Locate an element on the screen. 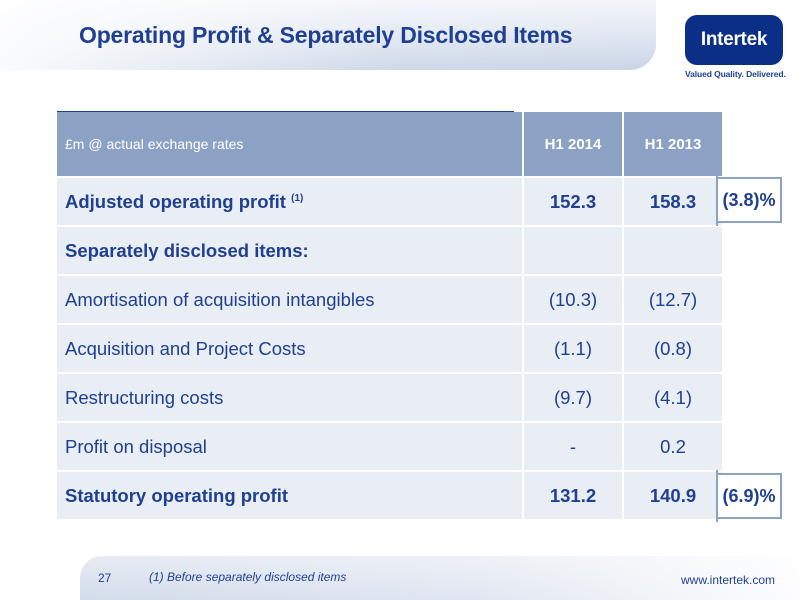  value-h1-2013: 140.9 is located at coordinates (673, 494).